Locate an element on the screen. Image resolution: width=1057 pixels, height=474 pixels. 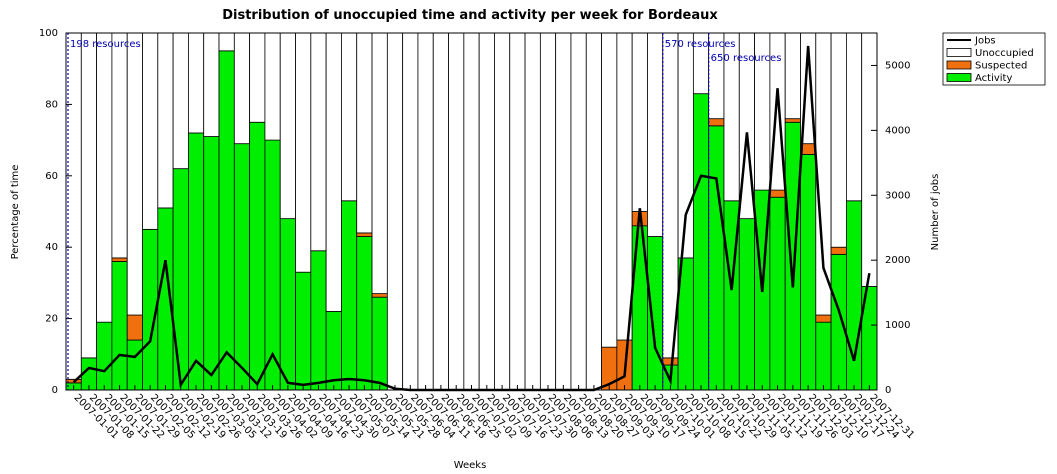
y-tick-label: 100 is located at coordinates (48, 33).